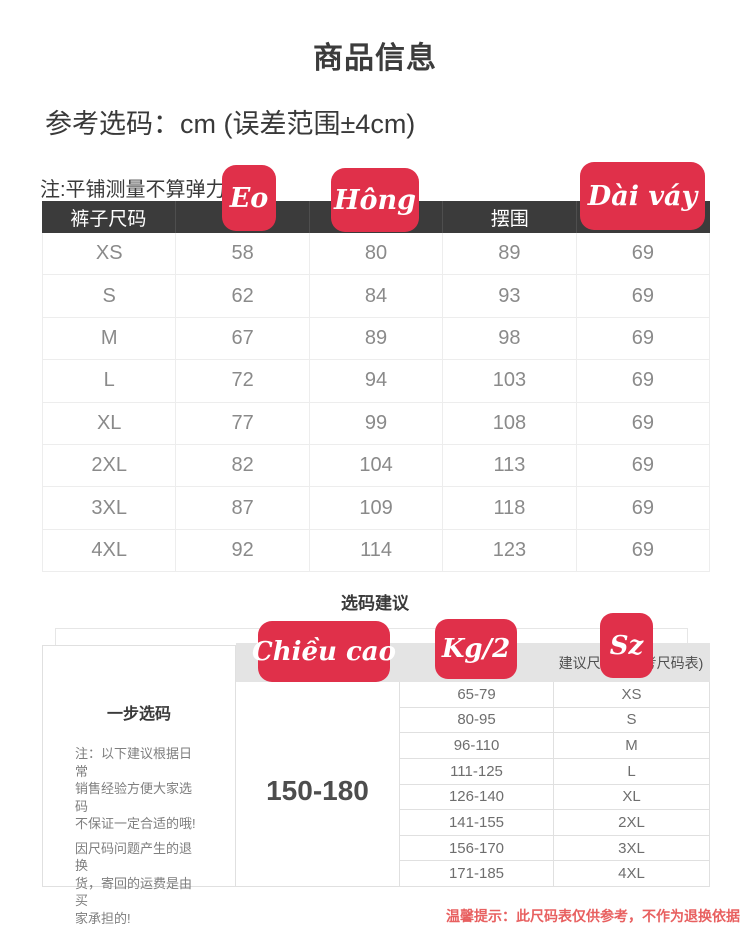  Describe the element at coordinates (476, 694) in the screenshot. I see `weight-range-cell: 65-79` at that location.